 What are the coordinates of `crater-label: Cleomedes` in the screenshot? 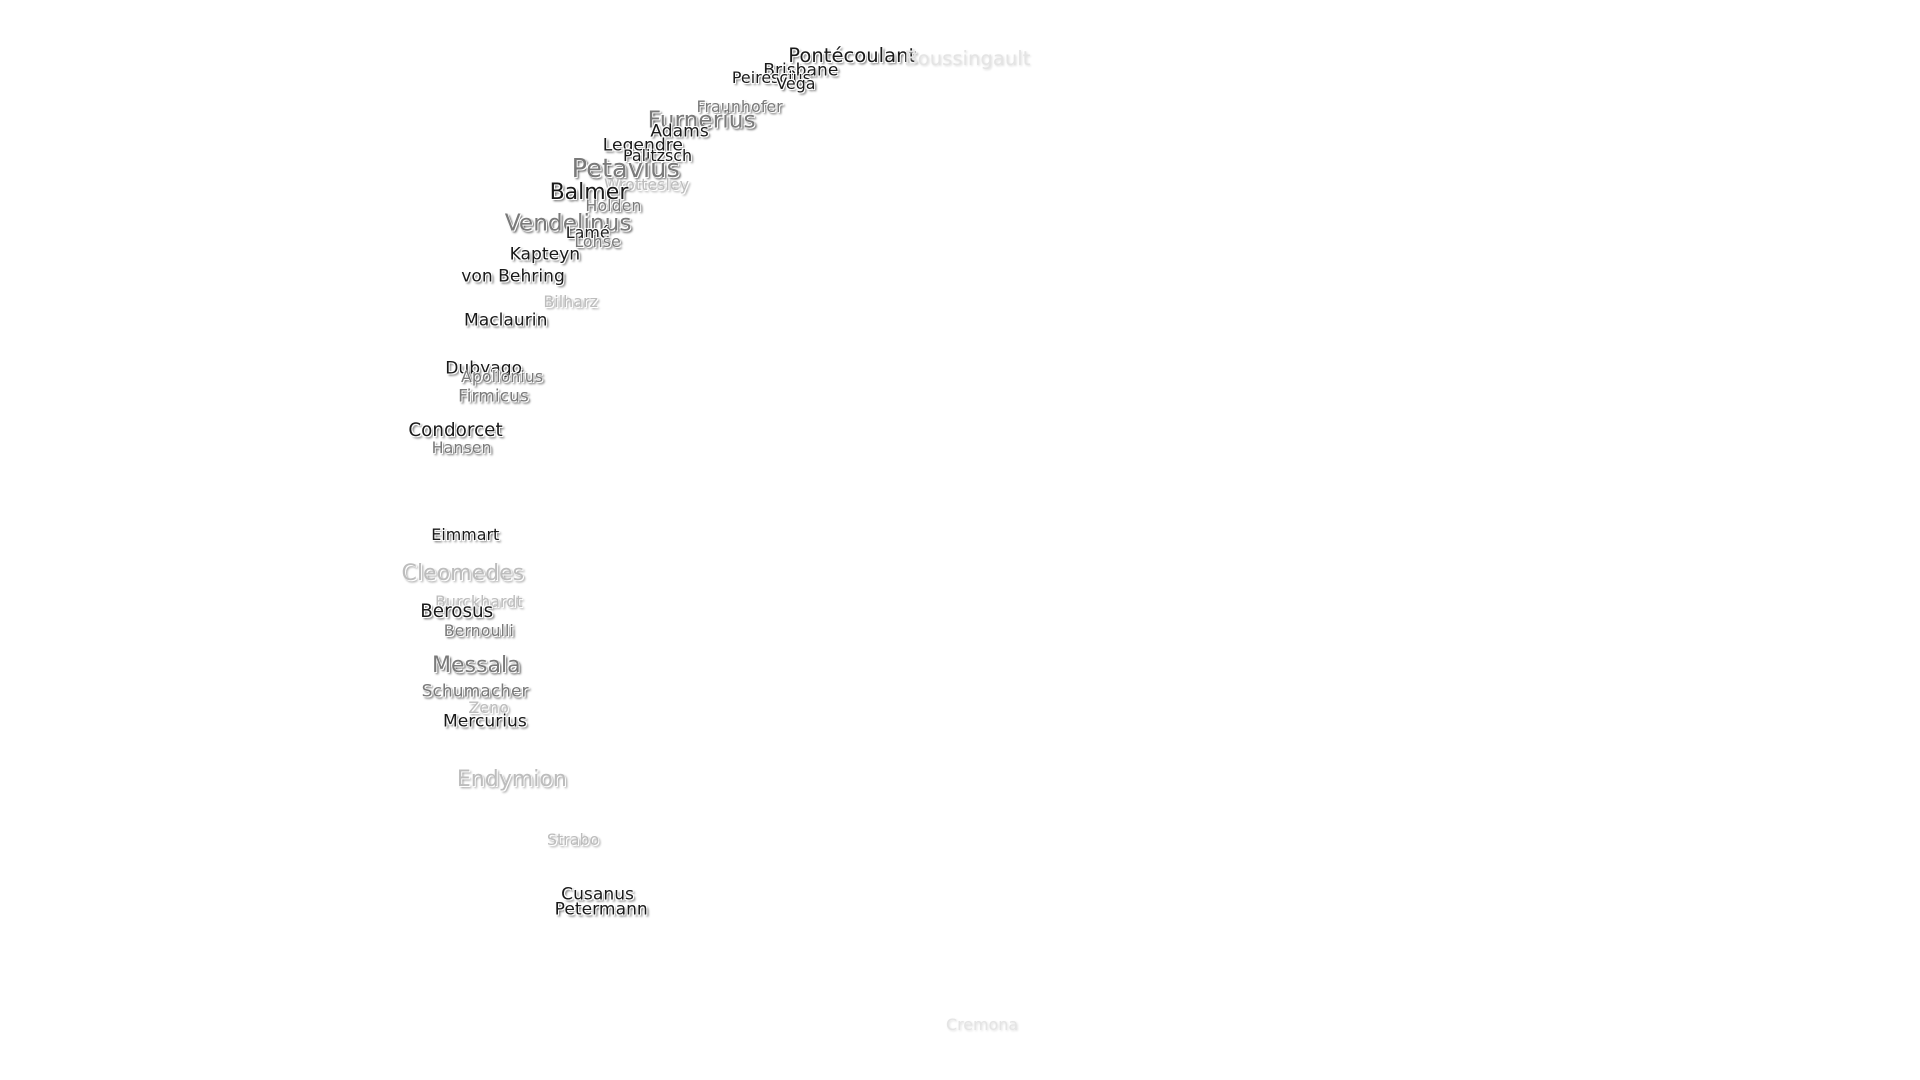 It's located at (463, 574).